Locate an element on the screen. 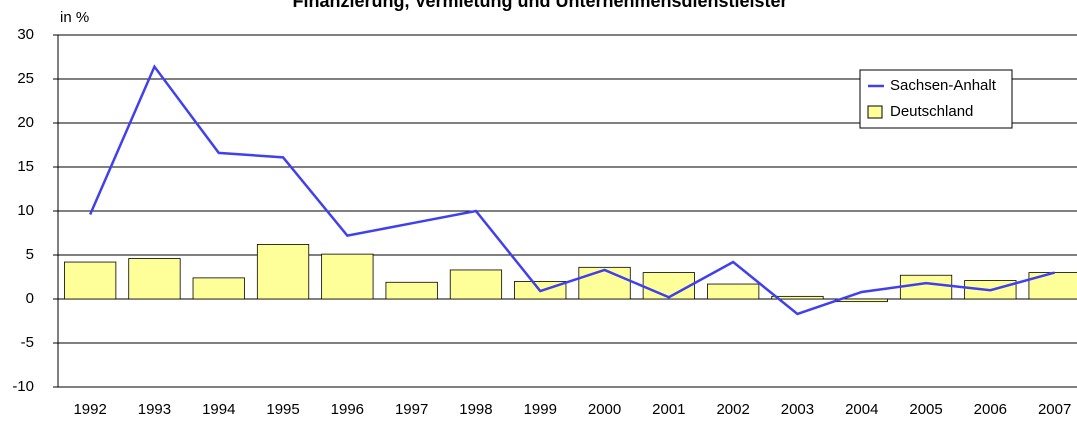 The height and width of the screenshot is (432, 1077). x-tick-label: 1994 is located at coordinates (218, 409).